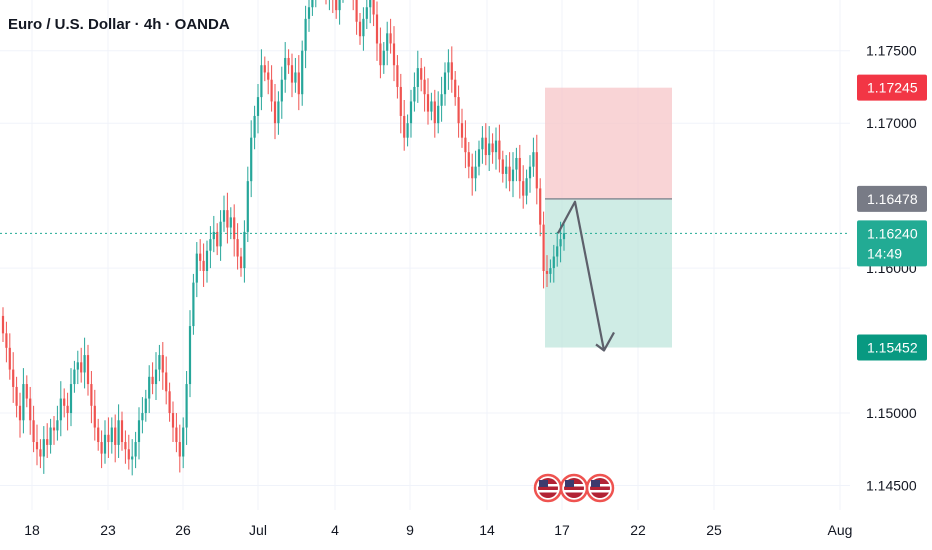 The height and width of the screenshot is (550, 932). I want to click on x-tick-label: 9, so click(410, 530).